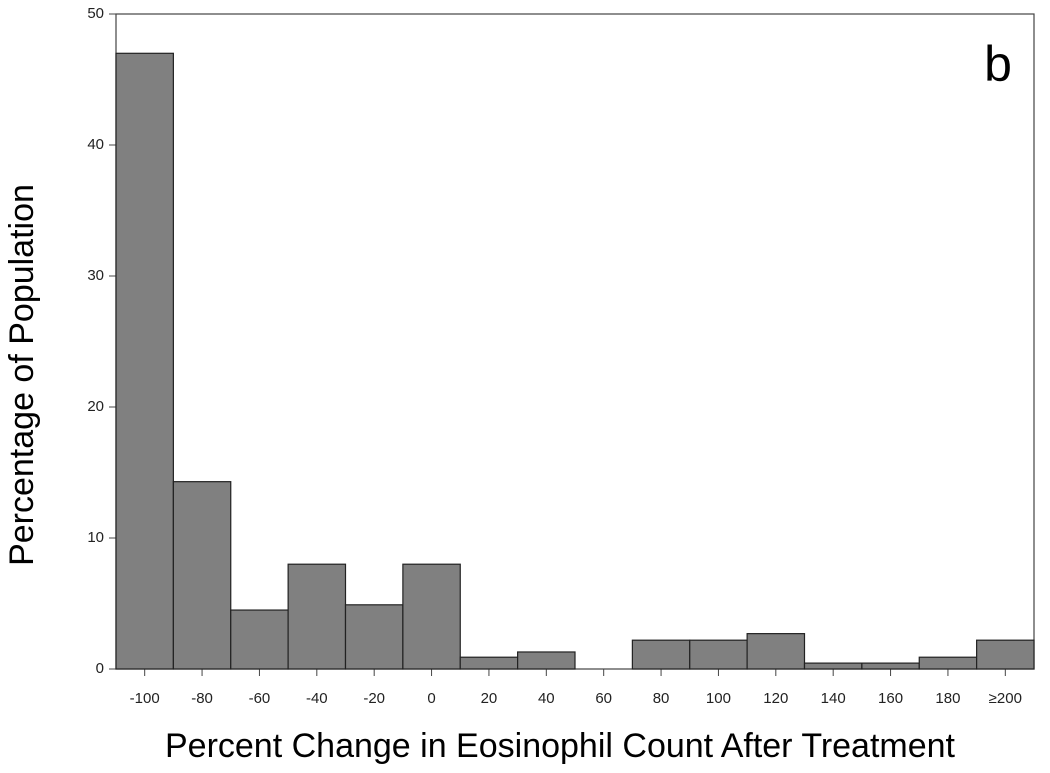 The width and height of the screenshot is (1050, 773). Describe the element at coordinates (95, 275) in the screenshot. I see `y-tick-label: 30` at that location.